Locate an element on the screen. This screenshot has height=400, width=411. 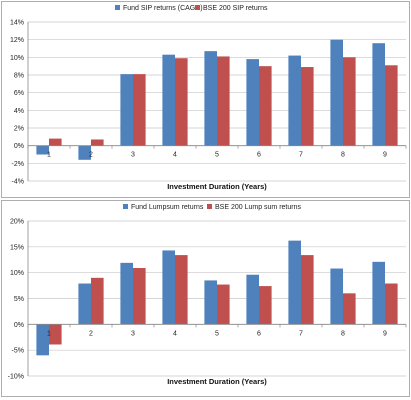
y-tick-label: 14% is located at coordinates (17, 23).